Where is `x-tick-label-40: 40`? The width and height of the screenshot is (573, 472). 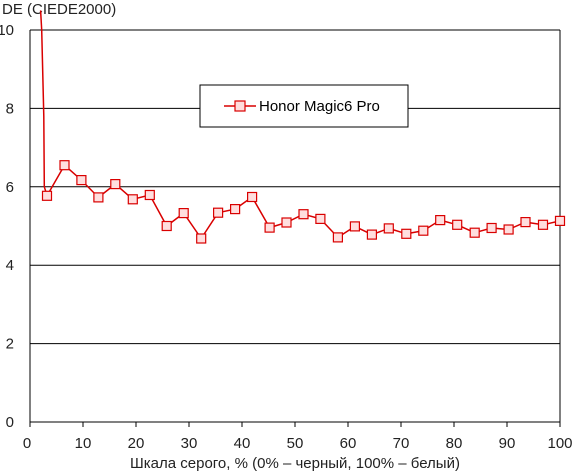
x-tick-label-40: 40 is located at coordinates (242, 443).